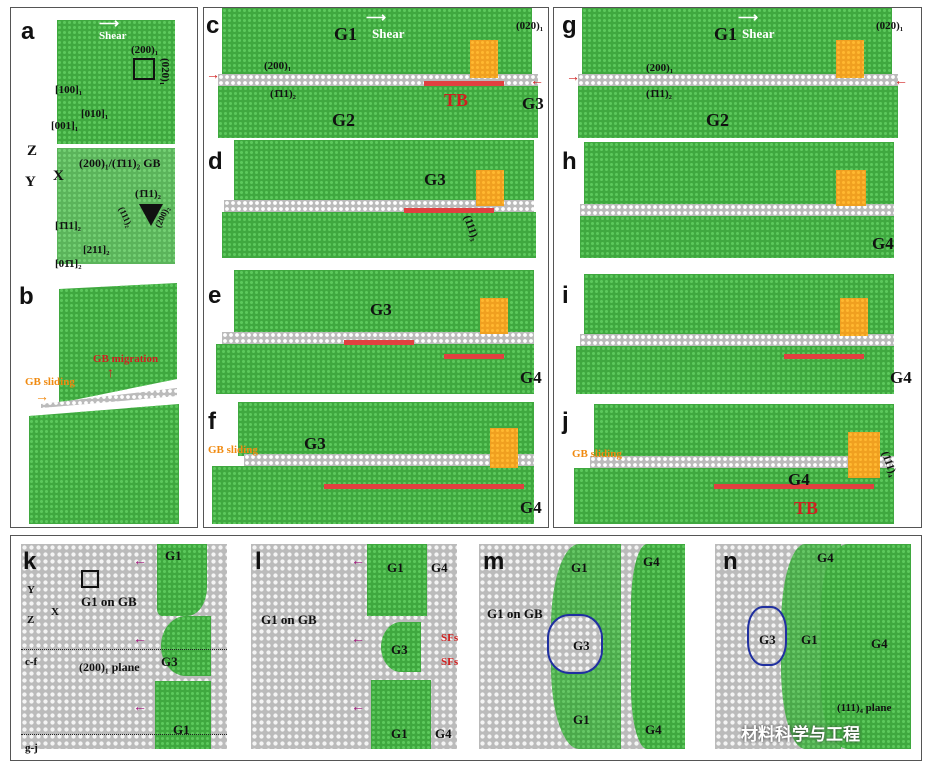 The width and height of the screenshot is (934, 766). What do you see at coordinates (658, 646) in the screenshot?
I see `grain-g4` at bounding box center [658, 646].